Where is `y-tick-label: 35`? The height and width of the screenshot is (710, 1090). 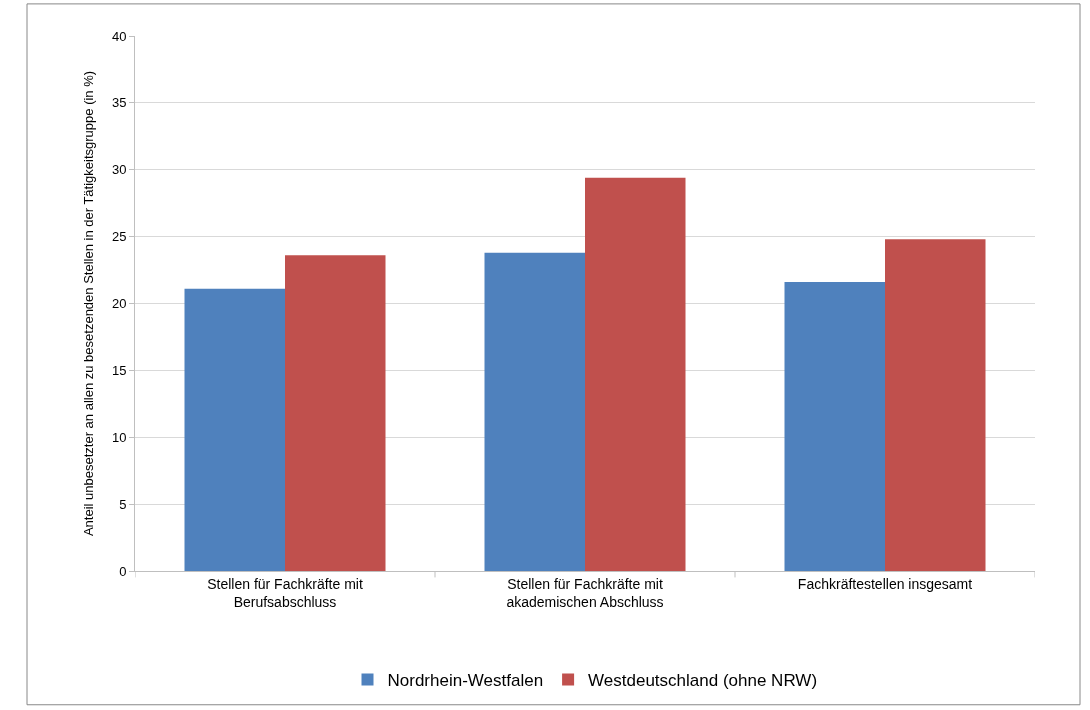 y-tick-label: 35 is located at coordinates (119, 103).